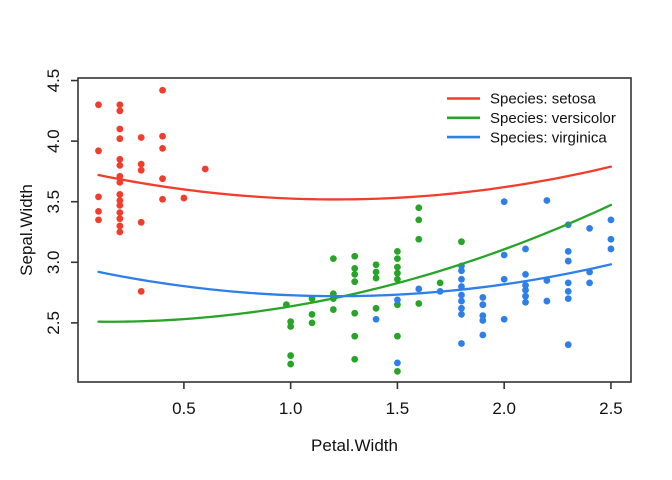 The width and height of the screenshot is (672, 480). What do you see at coordinates (53, 141) in the screenshot?
I see `y-tick-label: 4.0` at bounding box center [53, 141].